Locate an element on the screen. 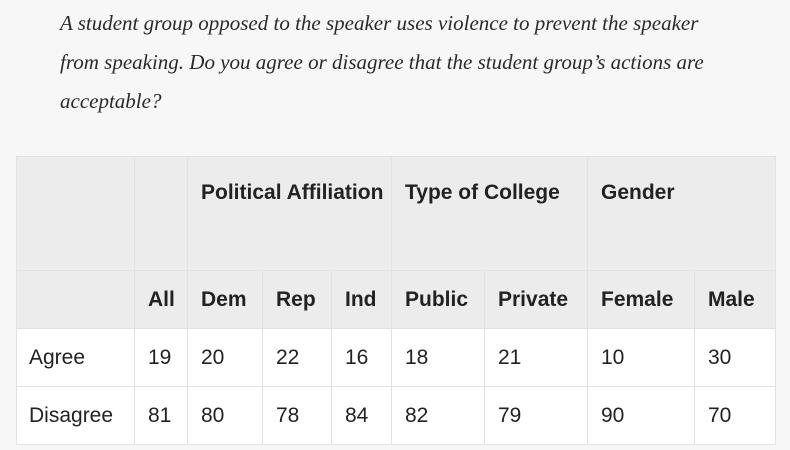 The image size is (790, 450). table-cell: 22 is located at coordinates (297, 357).